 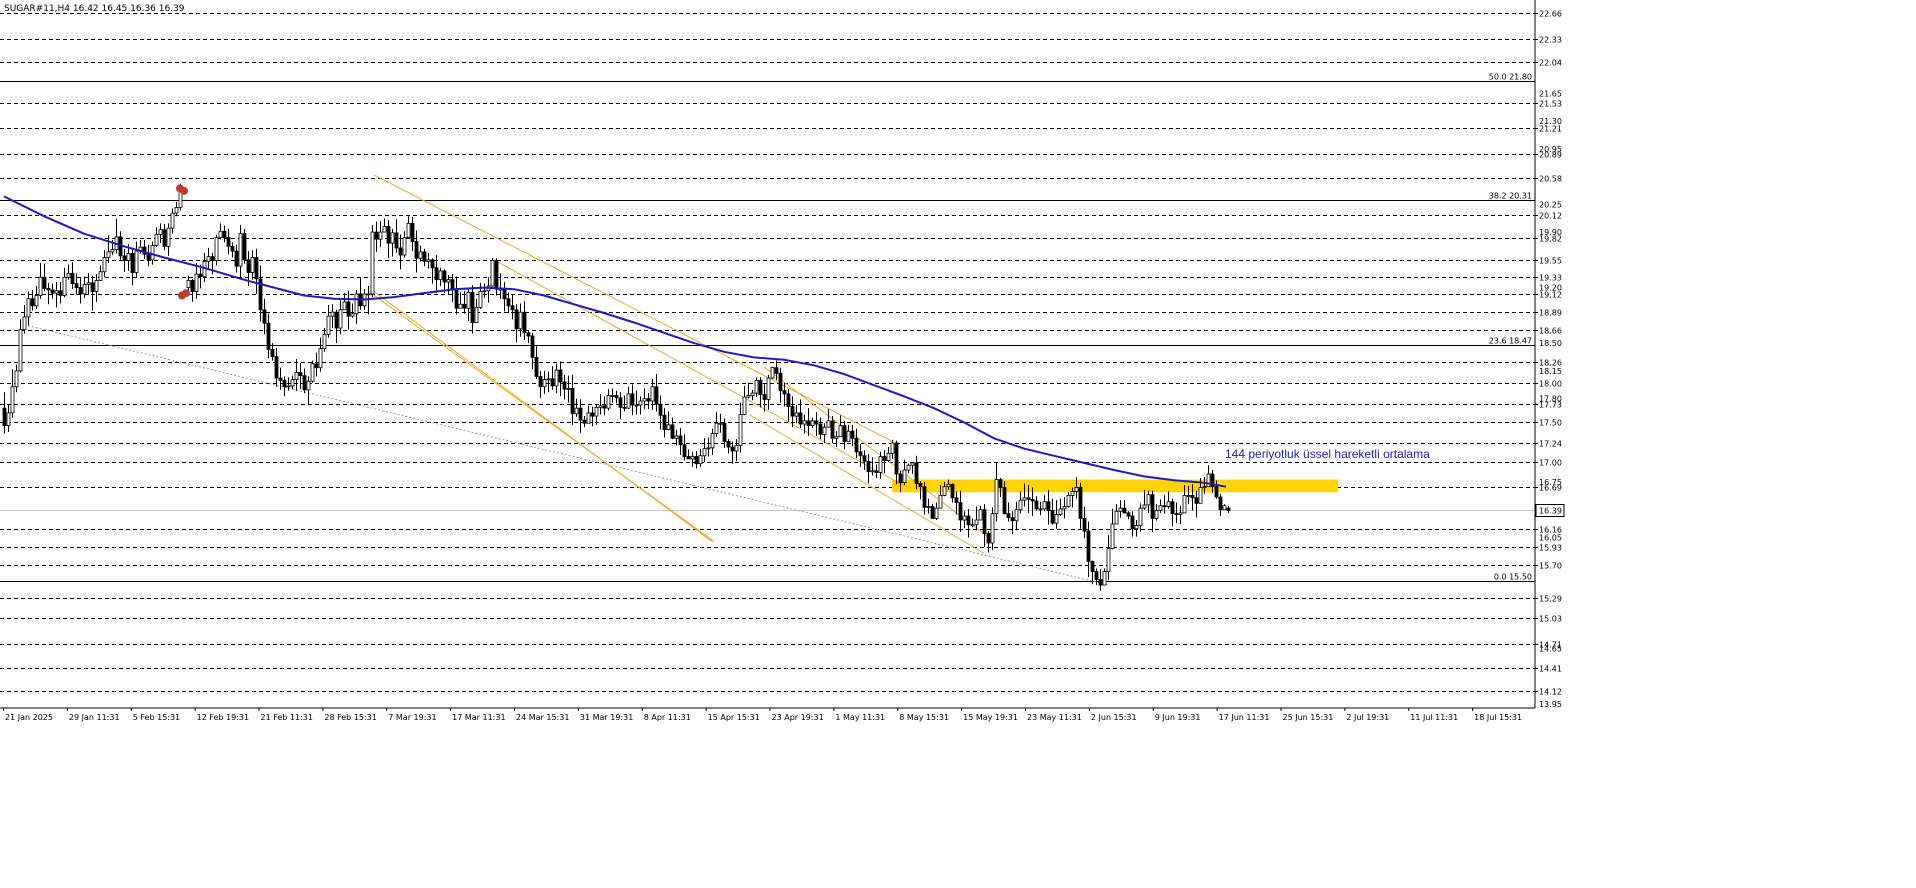 What do you see at coordinates (1550, 669) in the screenshot?
I see `level-label: 14.41` at bounding box center [1550, 669].